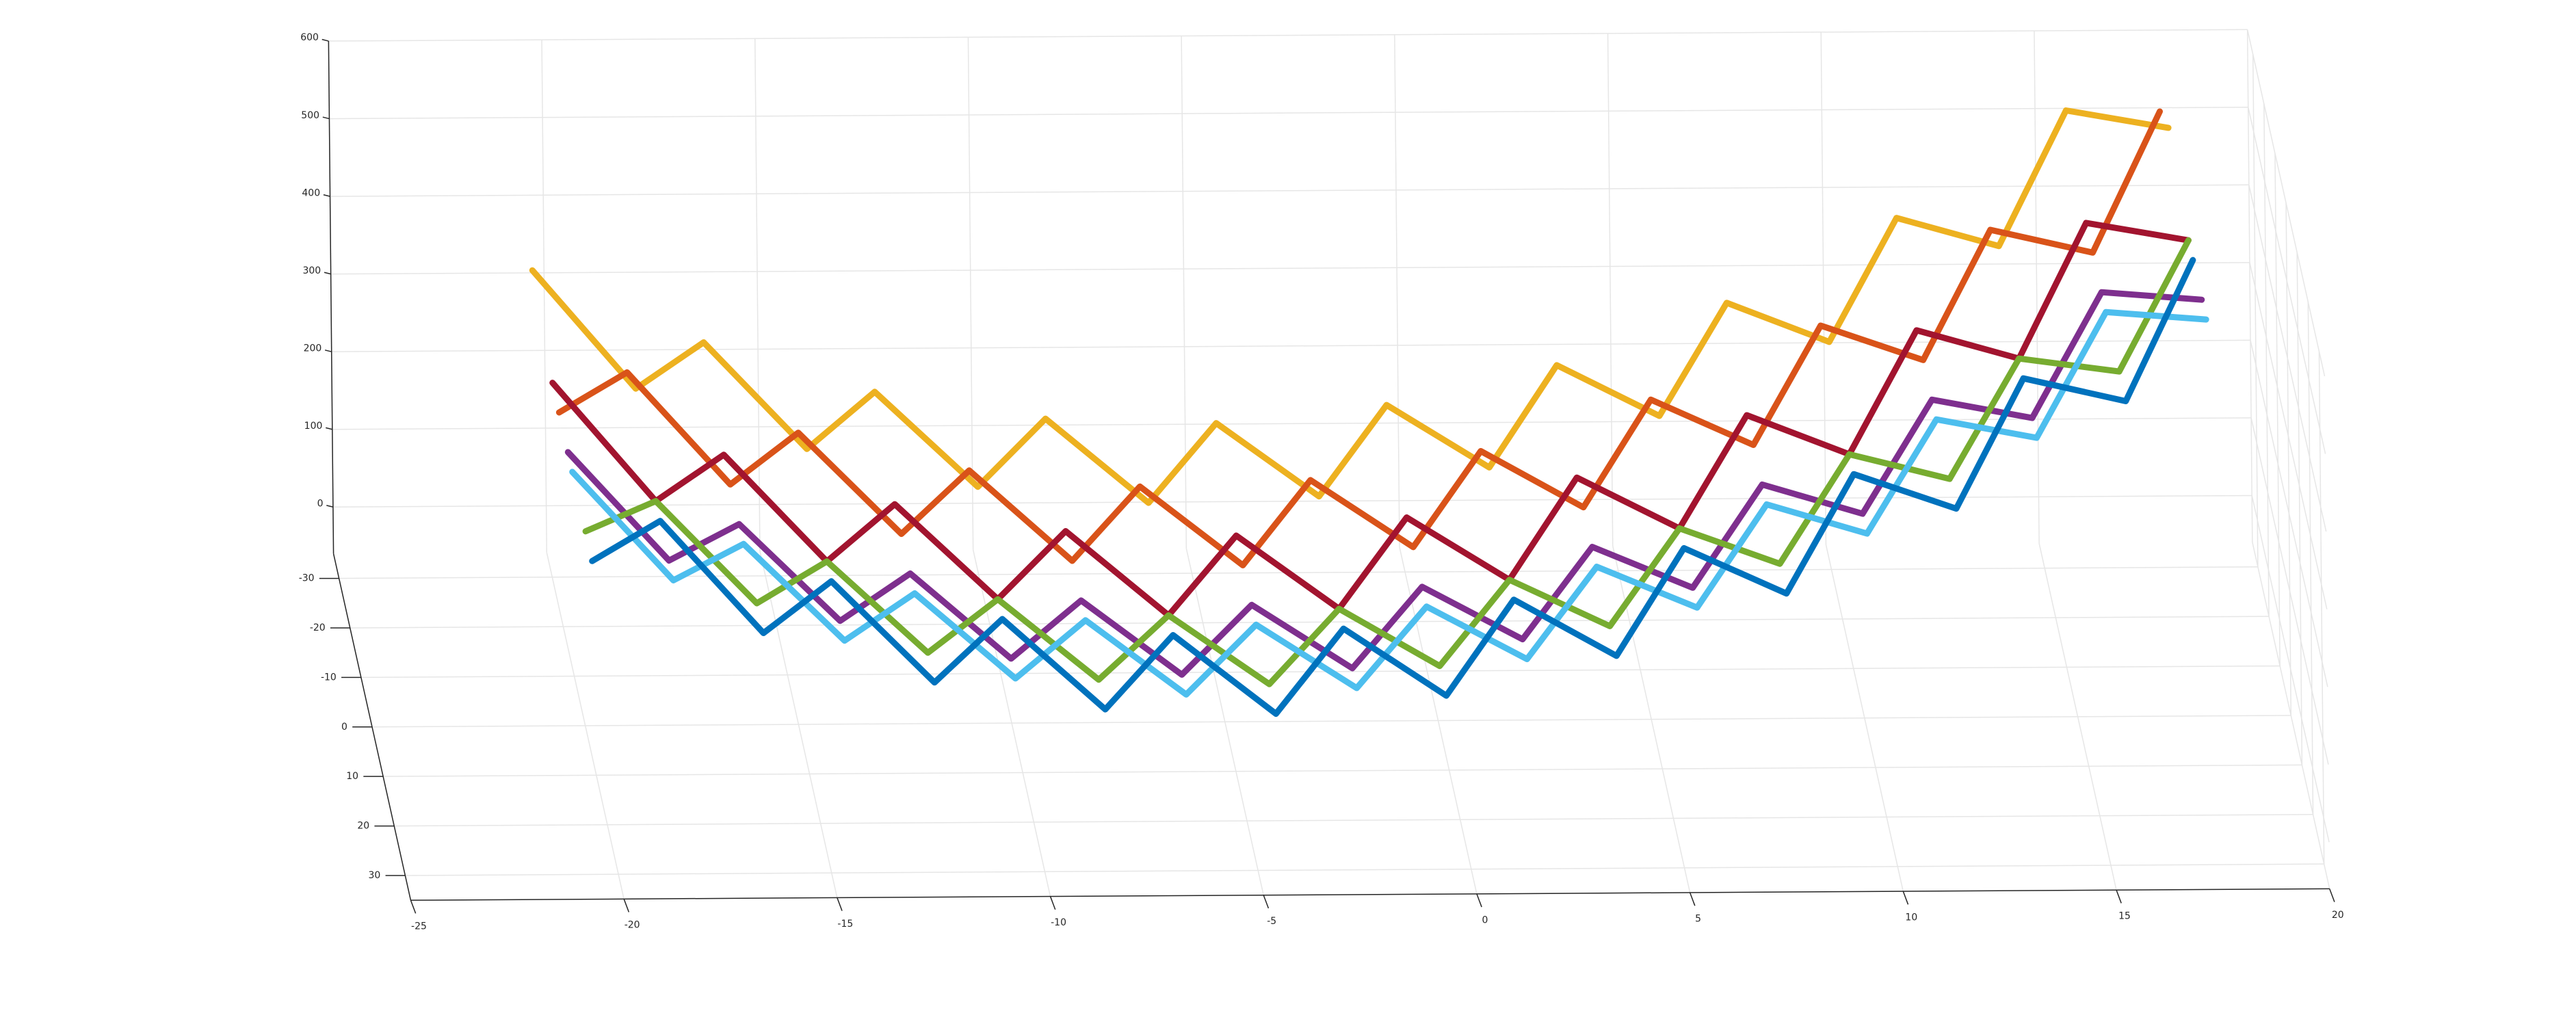 Image resolution: width=2576 pixels, height=1013 pixels. I want to click on z-tick-label: 500, so click(310, 115).